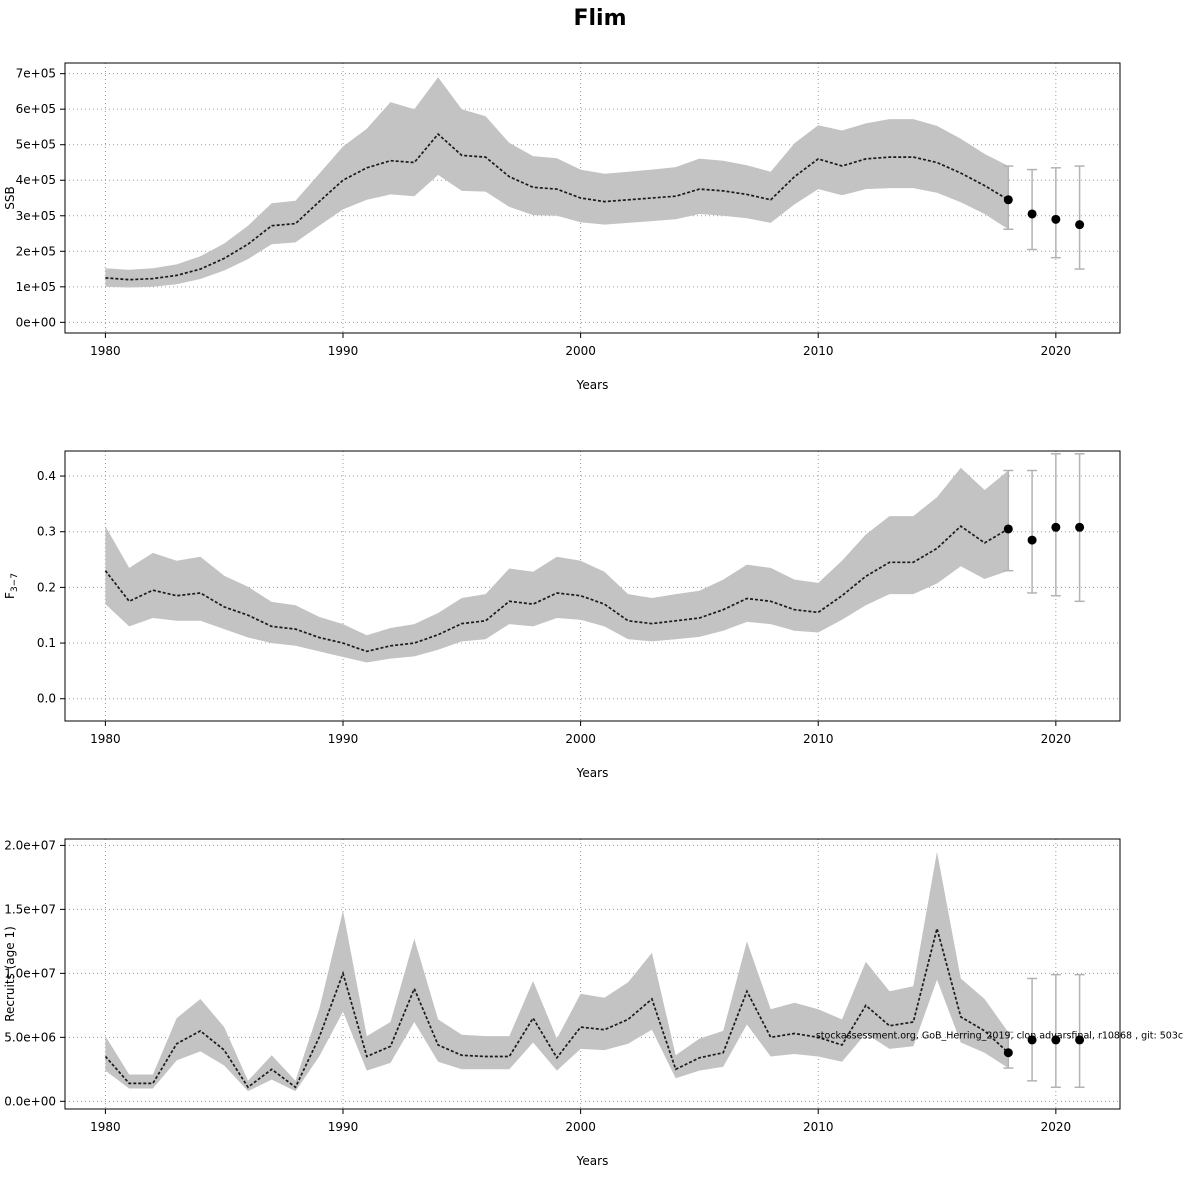  Describe the element at coordinates (11, 586) in the screenshot. I see `y-axis-title: F3−7` at that location.